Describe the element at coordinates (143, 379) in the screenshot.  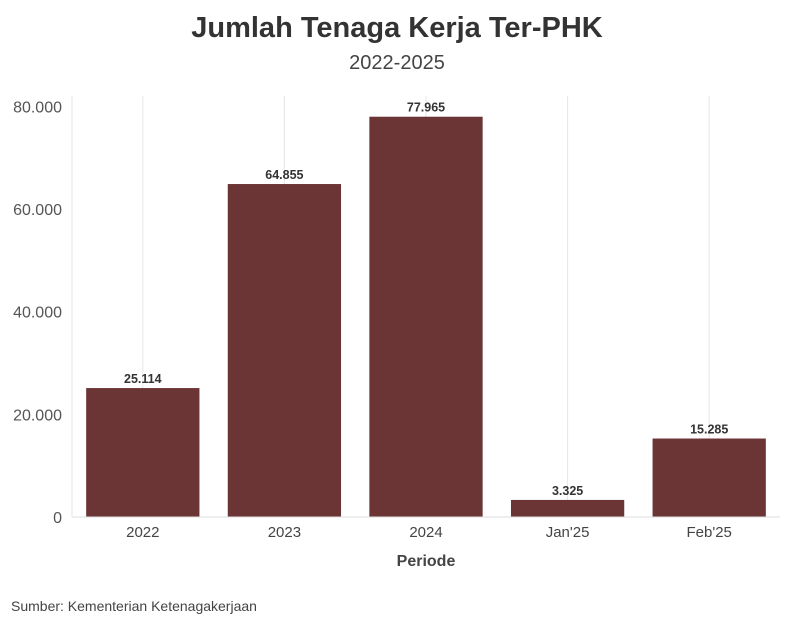
I see `bar-value-label: 25.114` at that location.